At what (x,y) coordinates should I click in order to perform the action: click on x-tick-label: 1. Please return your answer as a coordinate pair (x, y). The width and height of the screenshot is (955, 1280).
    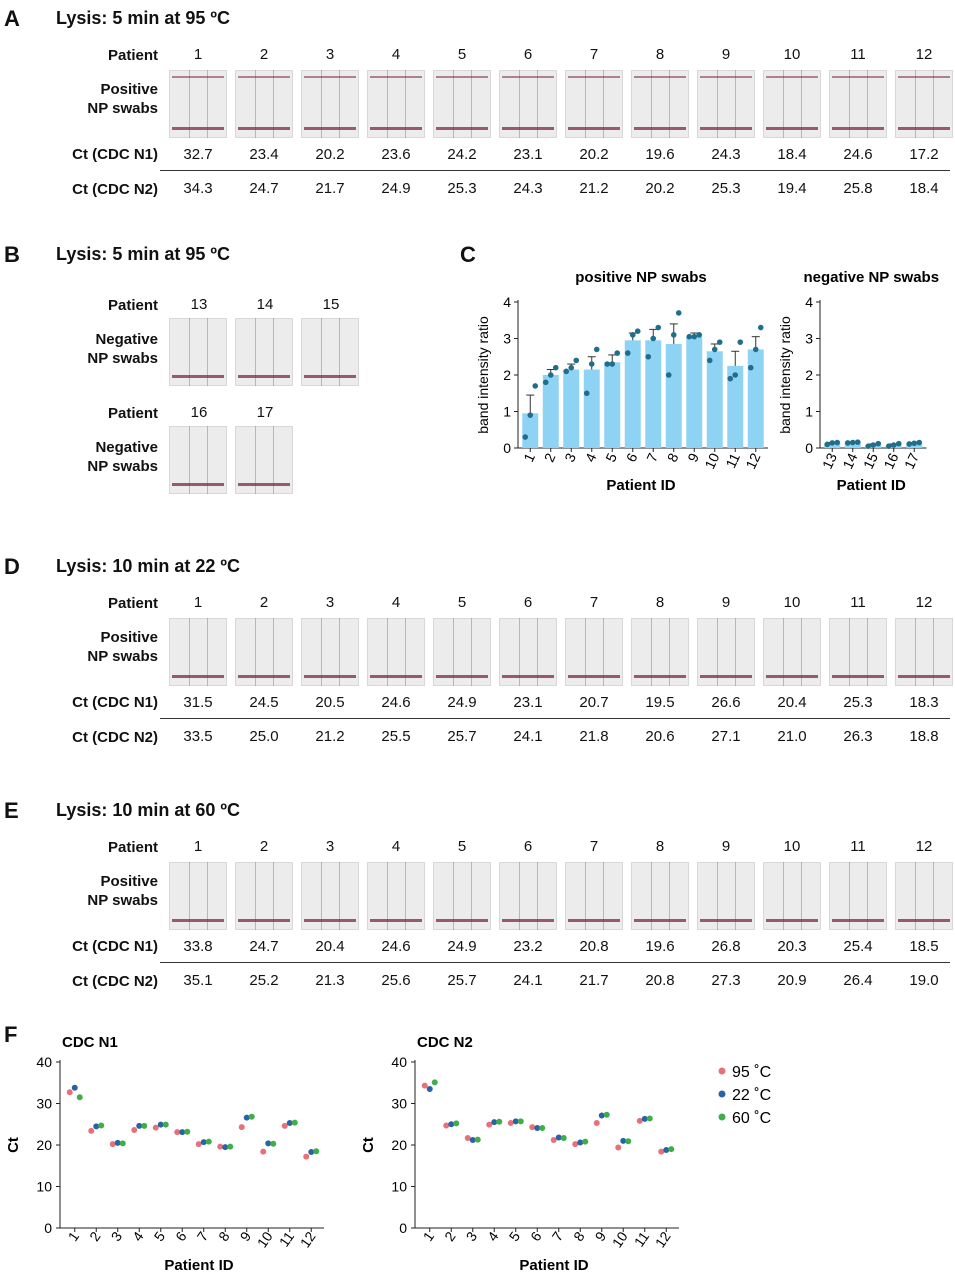
    Looking at the image, I should click on (529, 457).